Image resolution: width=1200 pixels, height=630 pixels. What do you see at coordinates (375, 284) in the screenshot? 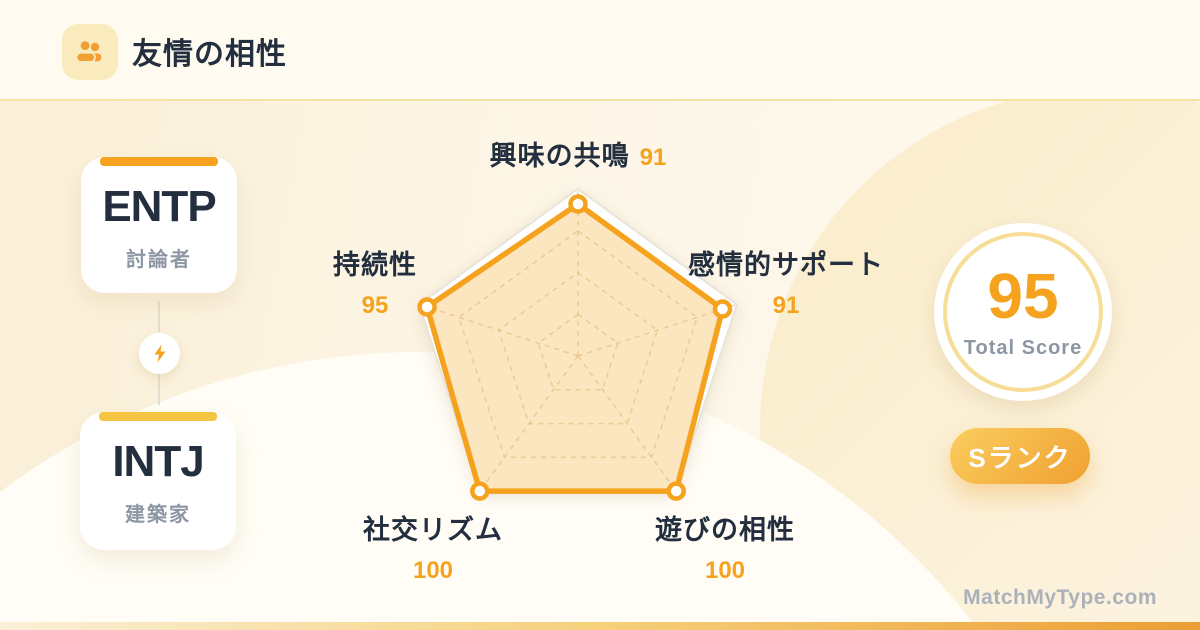
I see `axis-label-persistence: 持続性 95` at bounding box center [375, 284].